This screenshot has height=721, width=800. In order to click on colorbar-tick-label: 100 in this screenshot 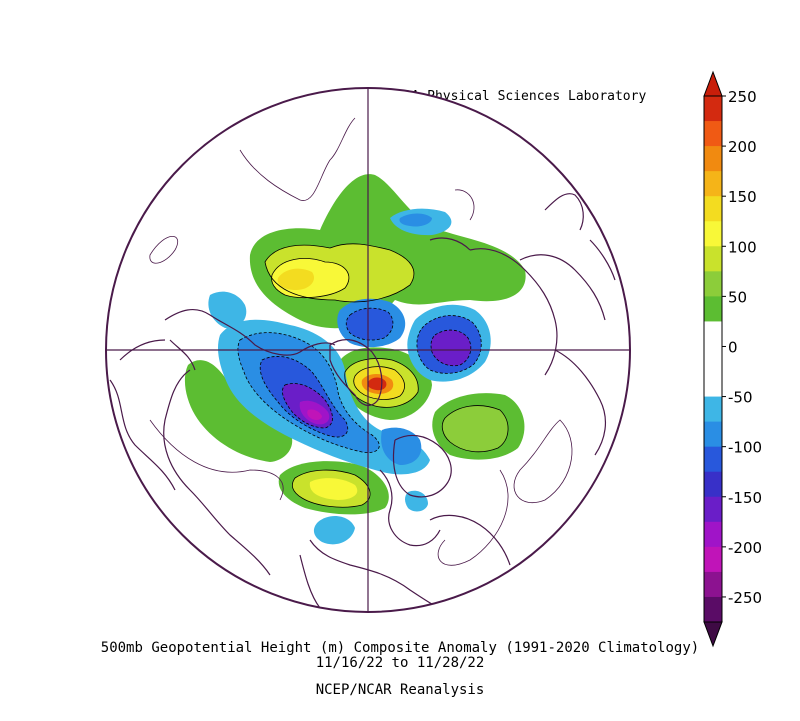, I will do `click(742, 247)`.